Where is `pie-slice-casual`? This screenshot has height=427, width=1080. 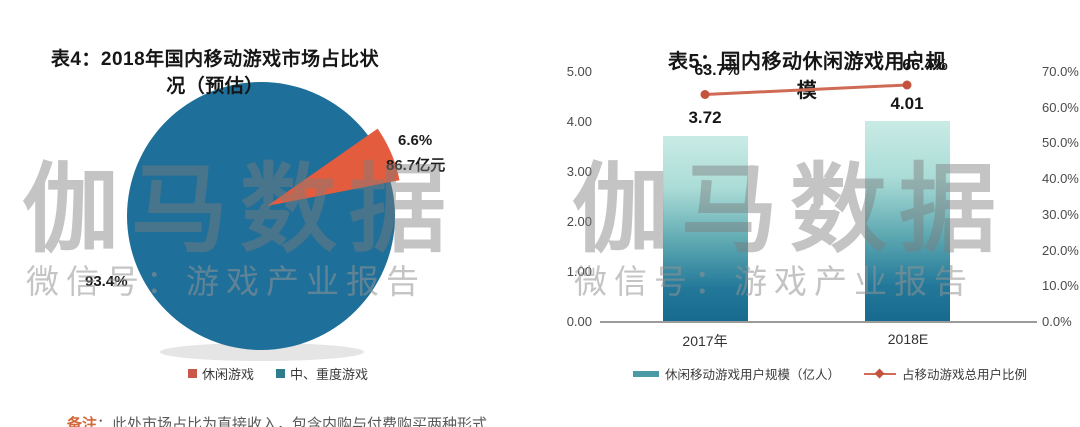
pie-slice-casual is located at coordinates (333, 167).